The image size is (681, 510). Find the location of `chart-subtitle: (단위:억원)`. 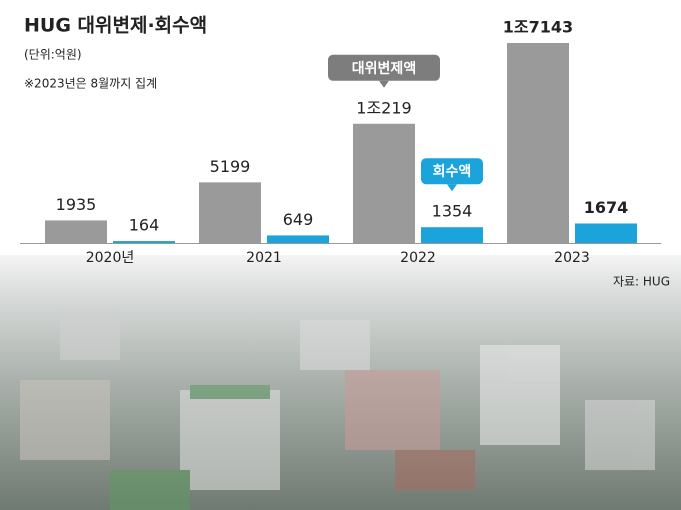

chart-subtitle: (단위:억원) is located at coordinates (53, 55).